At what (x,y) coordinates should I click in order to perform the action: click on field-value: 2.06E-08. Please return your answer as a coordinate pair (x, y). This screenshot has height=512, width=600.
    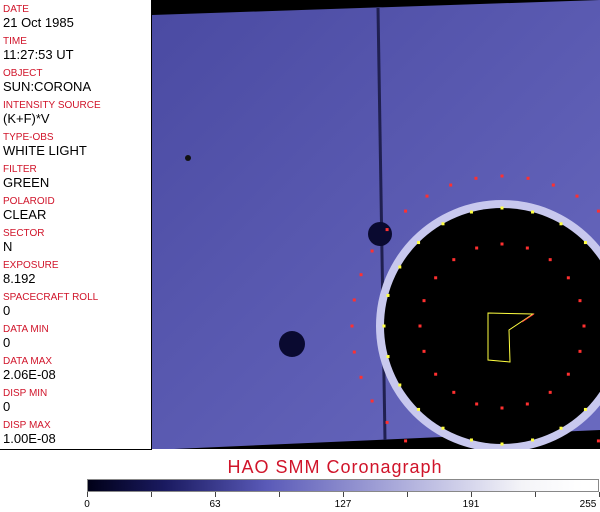
    Looking at the image, I should click on (29, 374).